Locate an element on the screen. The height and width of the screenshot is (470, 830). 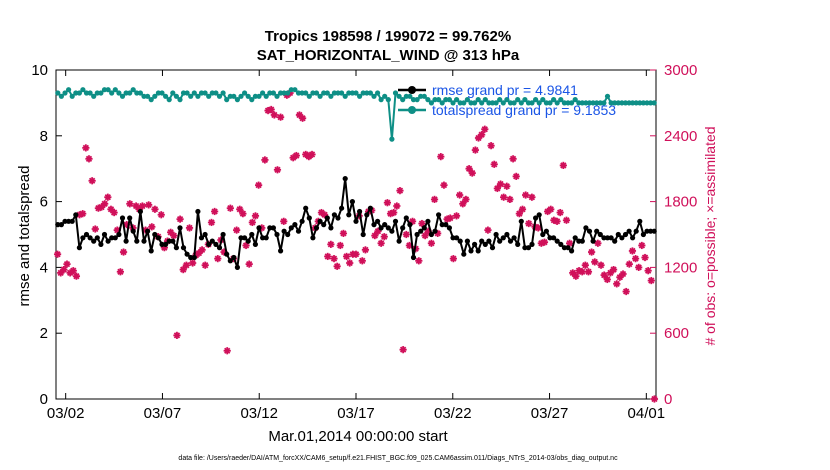
legend-label-rmse: rmse grand pr = 4.9841 is located at coordinates (505, 90).